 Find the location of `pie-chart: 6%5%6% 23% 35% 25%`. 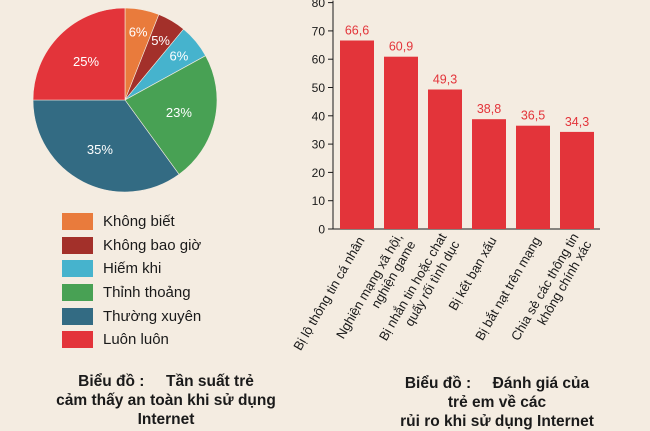

pie-chart: 6%5%6% 23% 35% 25% is located at coordinates (125, 100).